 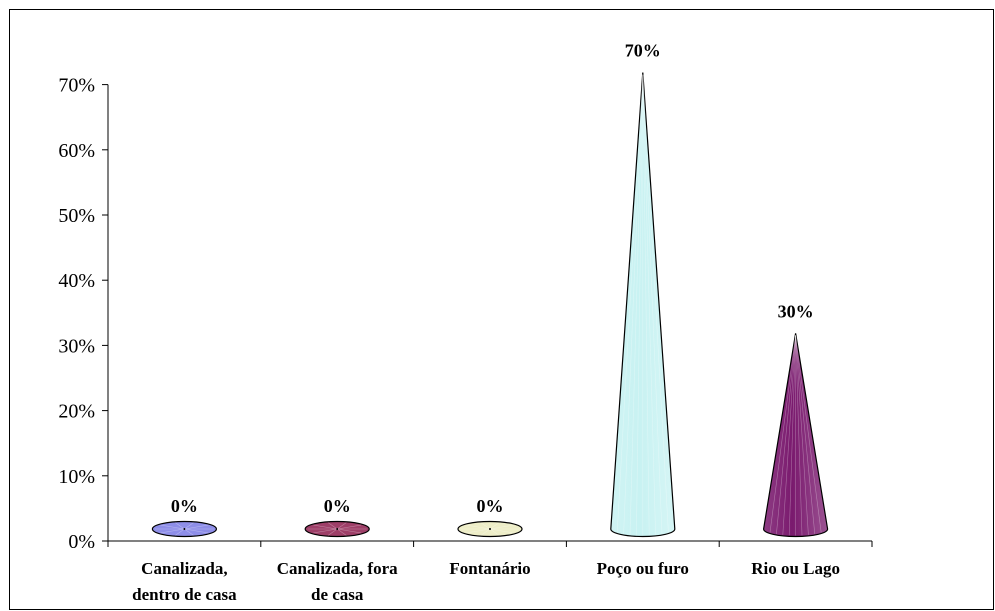 What do you see at coordinates (76, 281) in the screenshot?
I see `y-tick-label: 40%` at bounding box center [76, 281].